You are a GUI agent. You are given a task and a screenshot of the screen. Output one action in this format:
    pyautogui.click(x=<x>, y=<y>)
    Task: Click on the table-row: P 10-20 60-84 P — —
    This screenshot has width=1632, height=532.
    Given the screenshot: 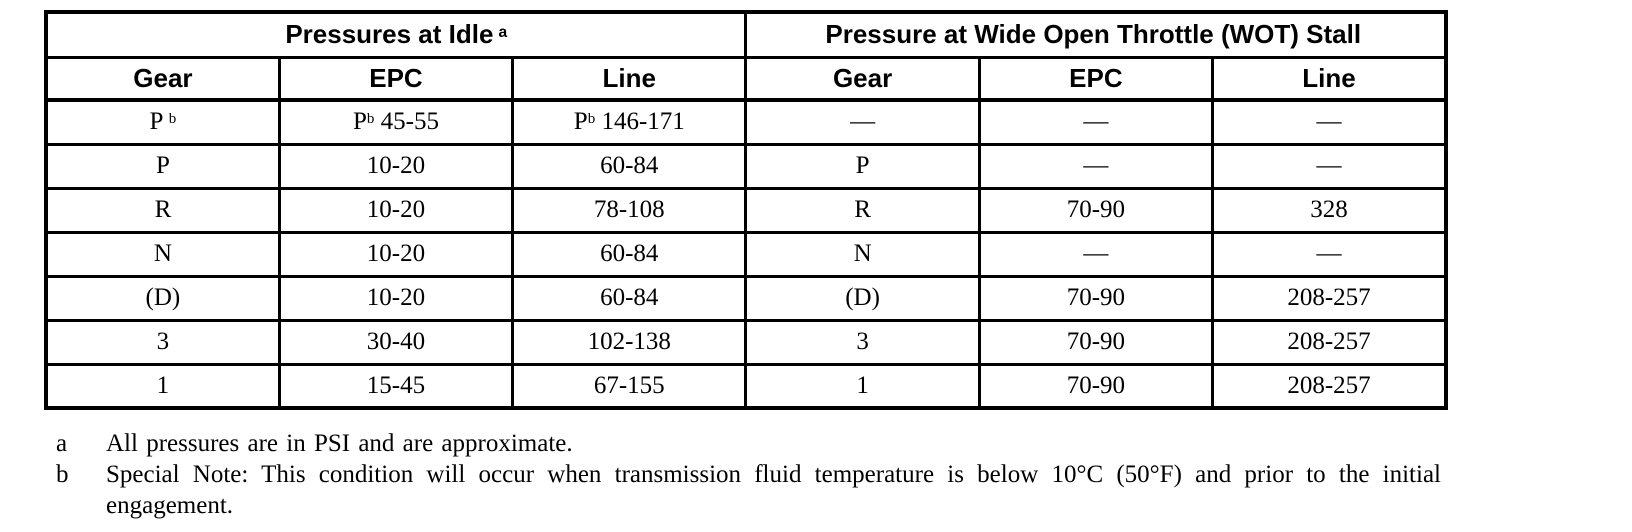 What is the action you would take?
    pyautogui.click(x=746, y=166)
    